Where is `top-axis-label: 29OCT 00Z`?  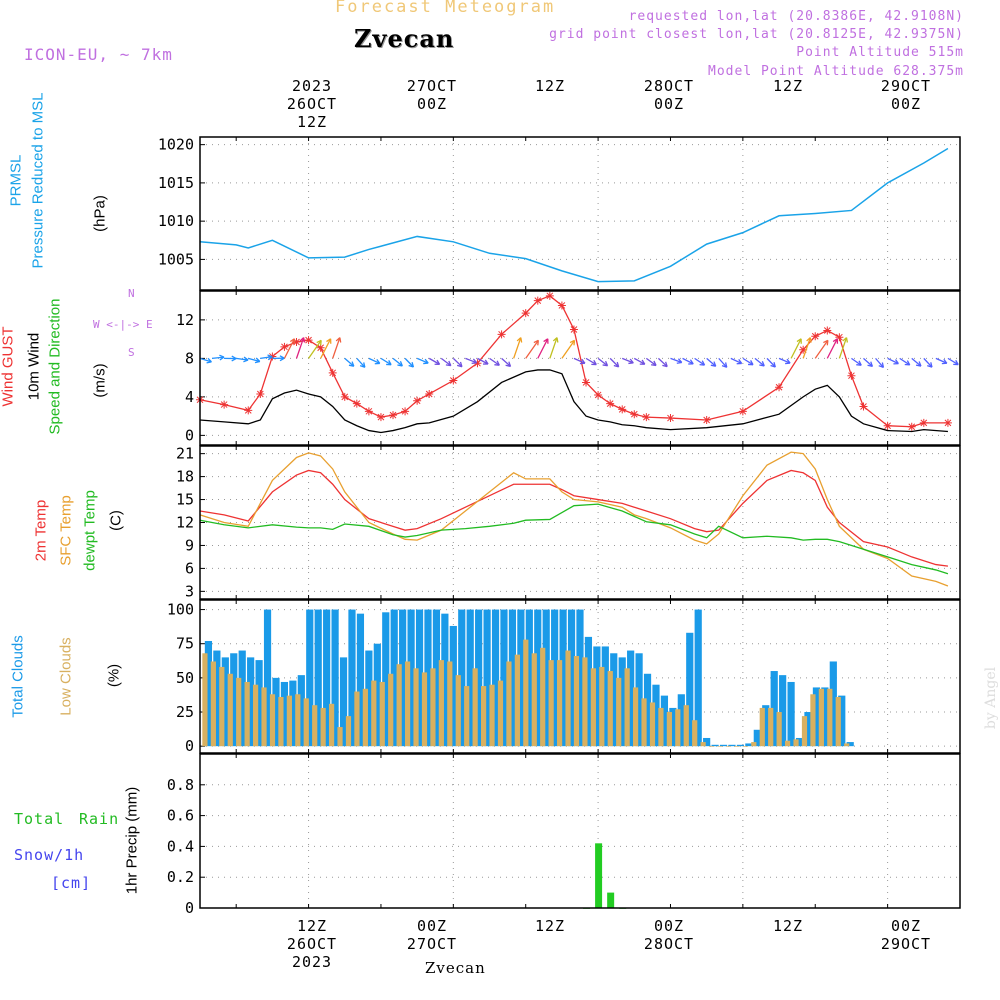 top-axis-label: 29OCT 00Z is located at coordinates (906, 95).